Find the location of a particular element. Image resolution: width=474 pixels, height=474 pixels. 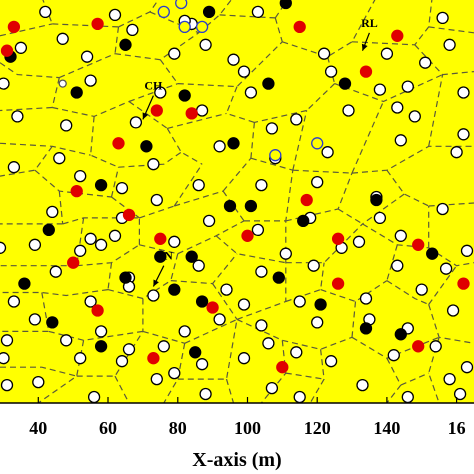

x-tick-label: 60 is located at coordinates (108, 428).